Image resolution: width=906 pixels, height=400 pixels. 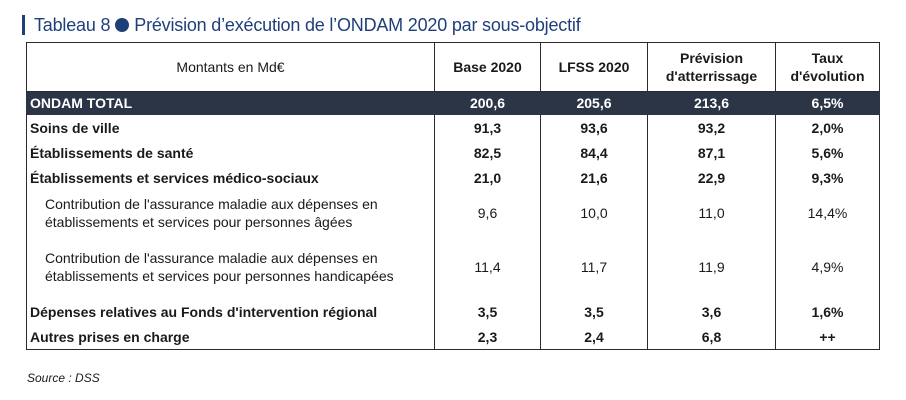 What do you see at coordinates (594, 67) in the screenshot?
I see `header-lfss-2020: LFSS 2020` at bounding box center [594, 67].